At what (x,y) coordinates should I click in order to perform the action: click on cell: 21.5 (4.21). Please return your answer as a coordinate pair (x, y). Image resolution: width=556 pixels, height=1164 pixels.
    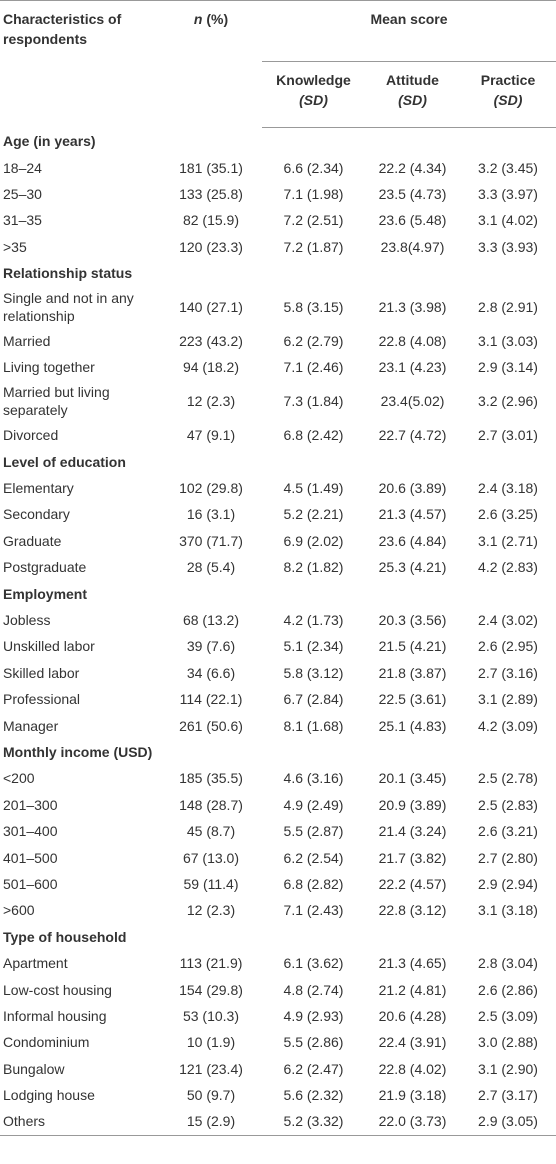
    Looking at the image, I should click on (412, 646).